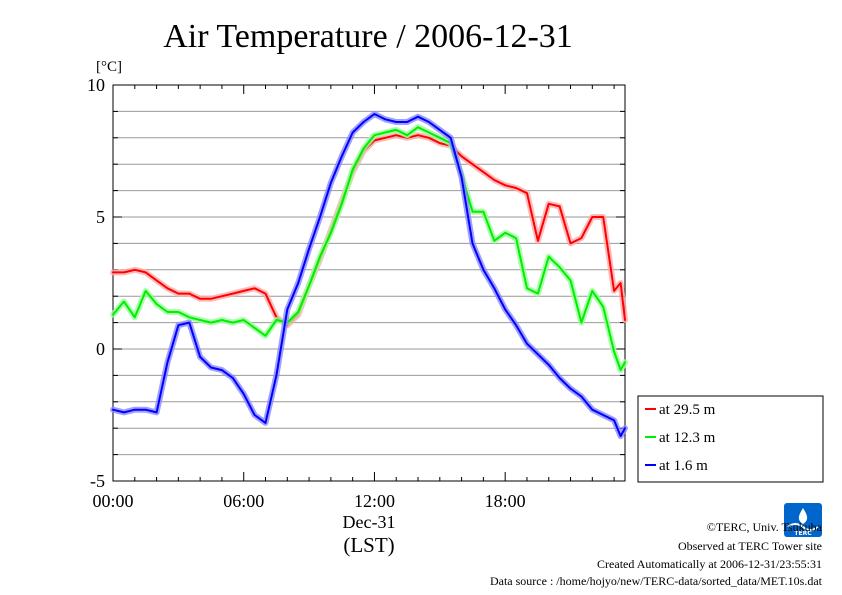  I want to click on x-tick-label: 12:00, so click(374, 501).